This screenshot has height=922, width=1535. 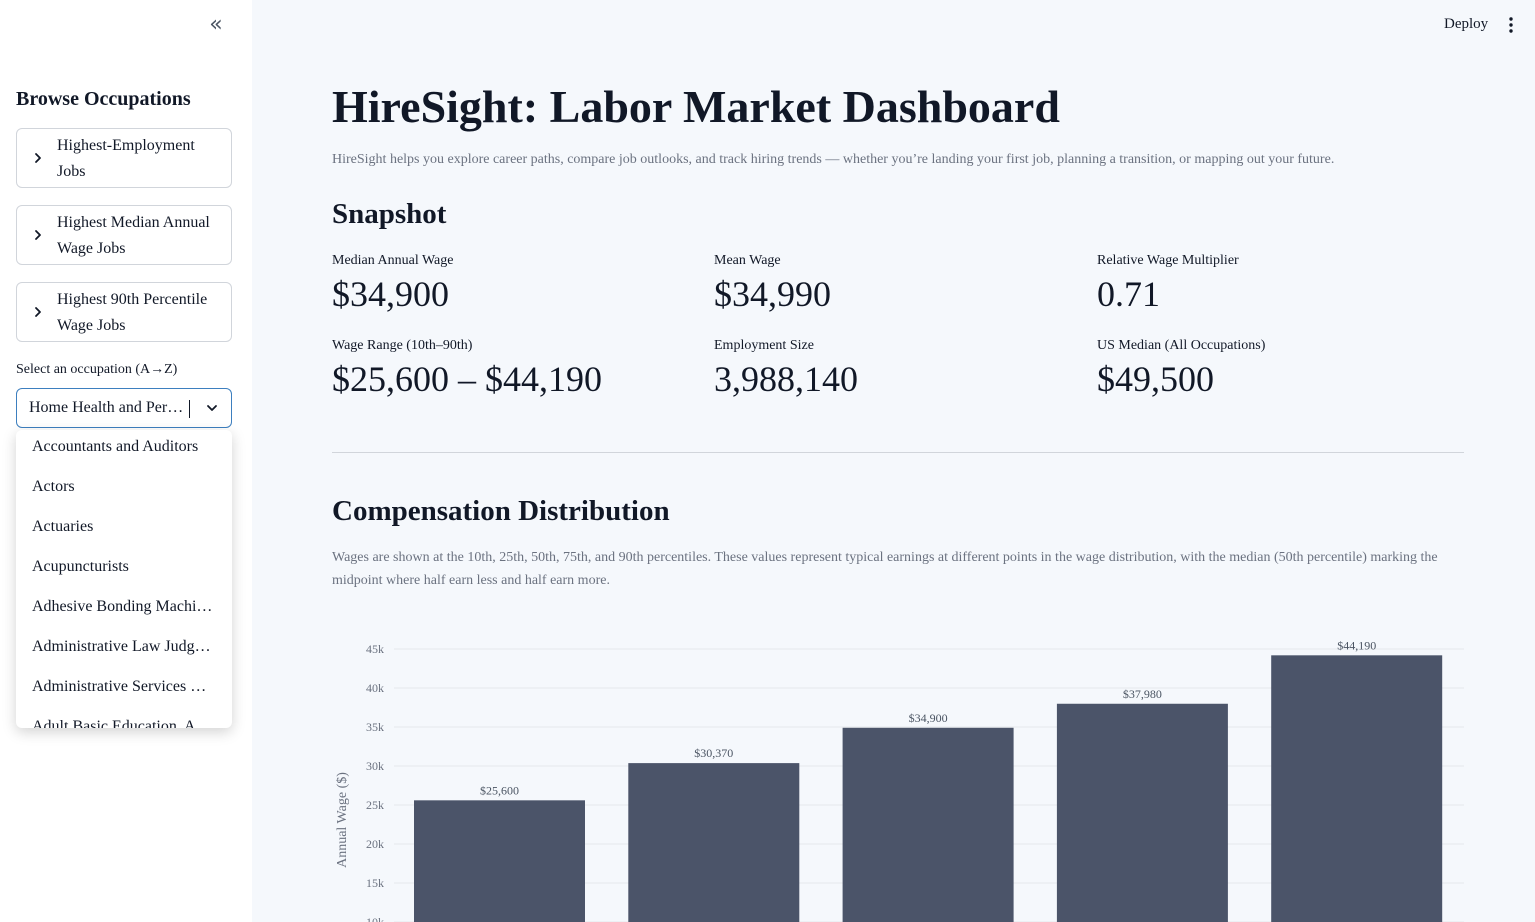 What do you see at coordinates (63, 526) in the screenshot?
I see `dropdown-option: Actuaries` at bounding box center [63, 526].